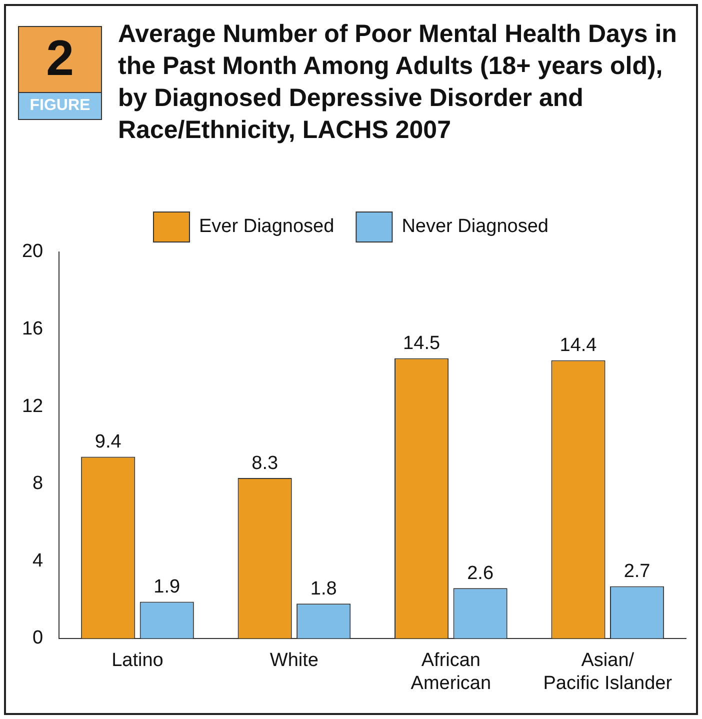  I want to click on data-label: 14.5, so click(421, 343).